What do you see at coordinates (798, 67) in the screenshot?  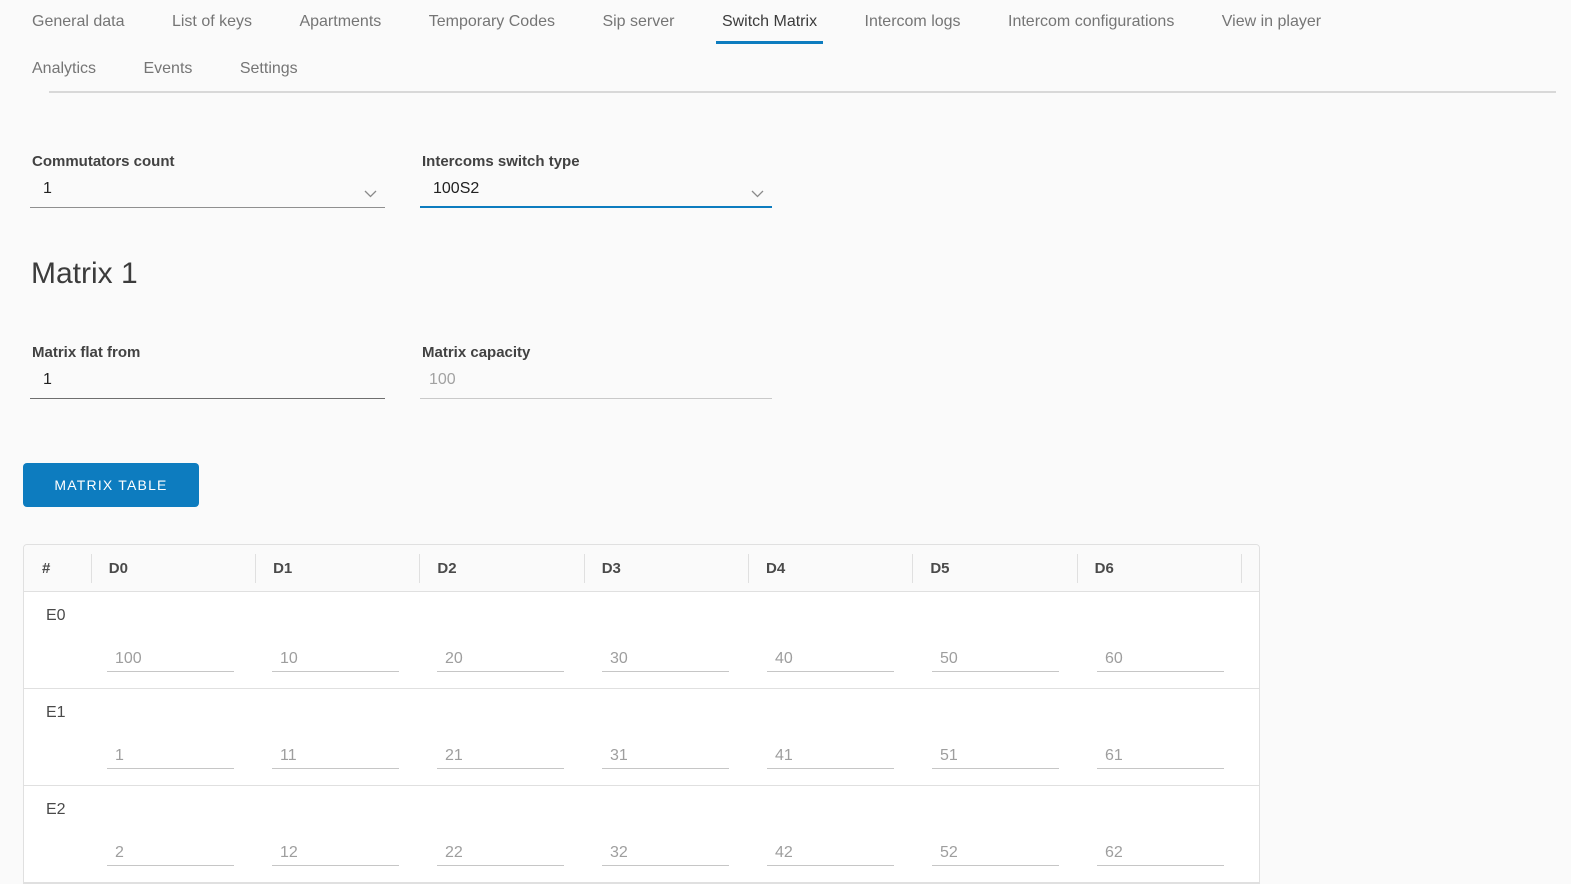 I see `tab-row-2: Analytics Events Settings` at bounding box center [798, 67].